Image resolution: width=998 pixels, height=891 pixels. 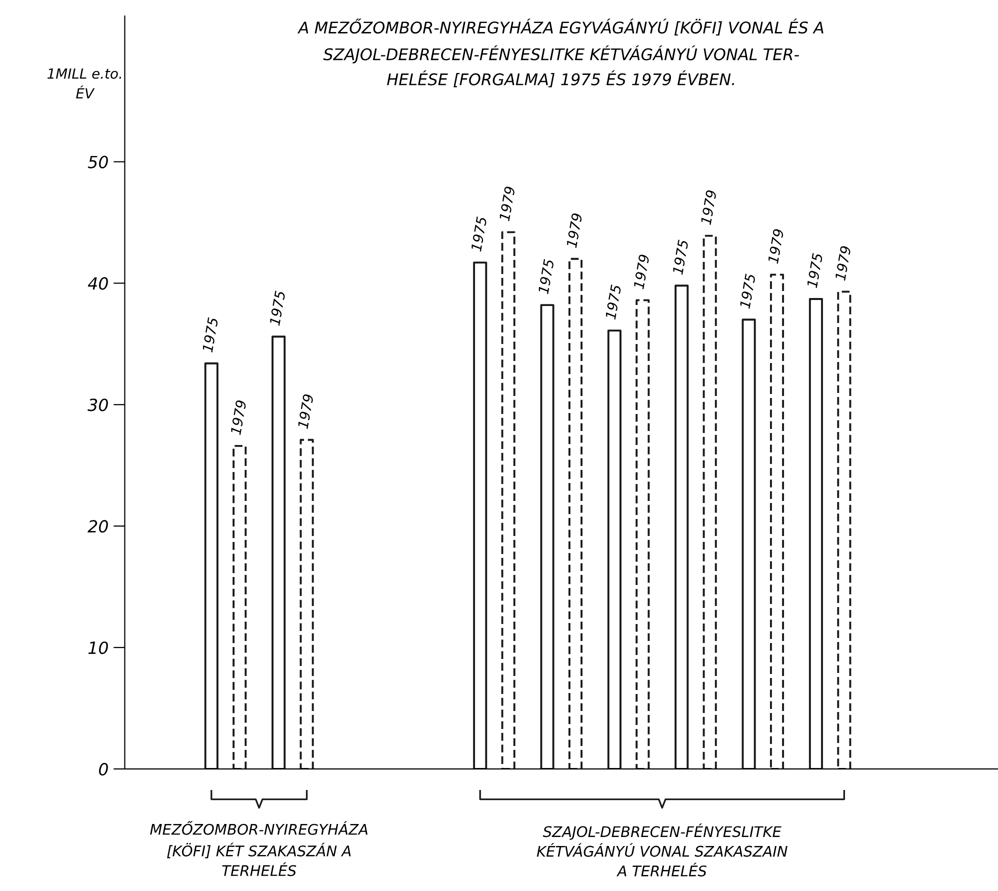 I want to click on y-tick-label: 40, so click(x=98, y=283).